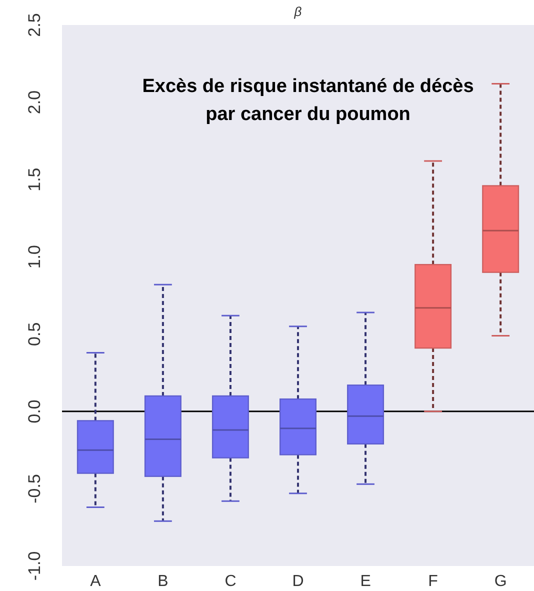 Image resolution: width=534 pixels, height=591 pixels. I want to click on y-tick-label: 1.5, so click(34, 180).